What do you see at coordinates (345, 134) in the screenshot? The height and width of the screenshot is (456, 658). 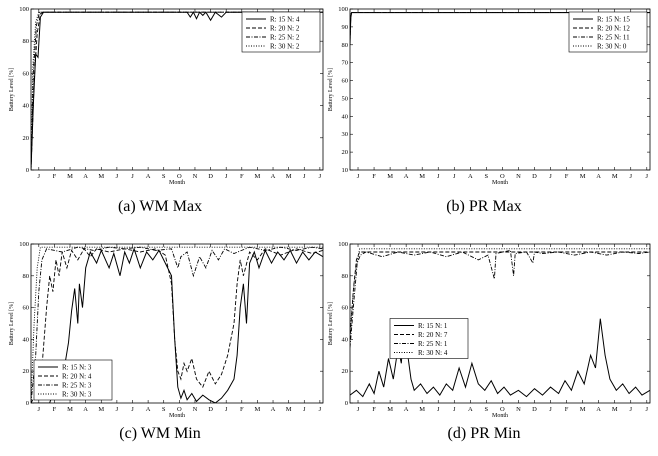 I see `y-tick-label: 30` at bounding box center [345, 134].